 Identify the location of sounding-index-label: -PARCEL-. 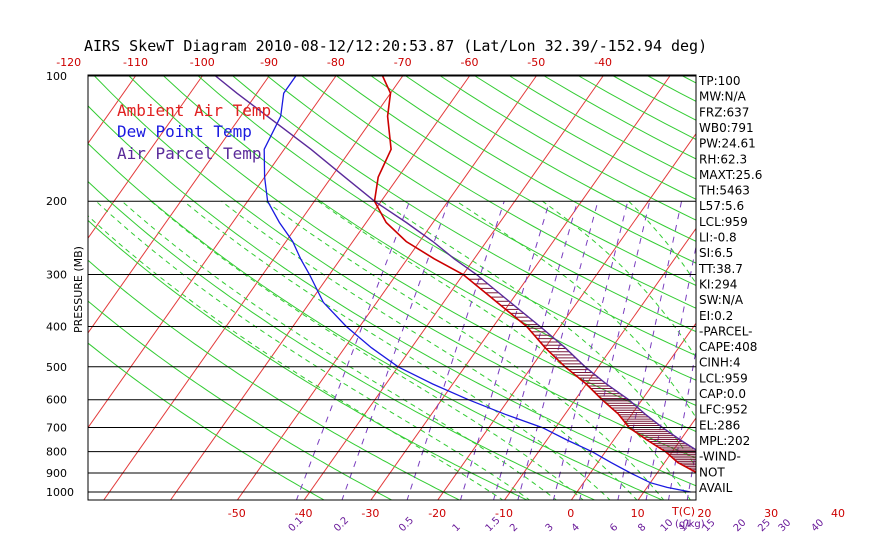
(726, 331).